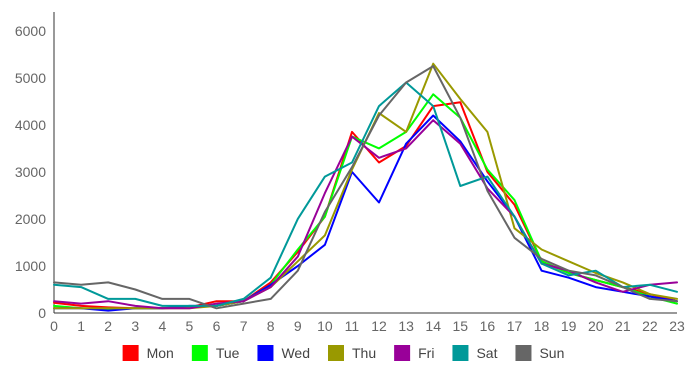 Image resolution: width=687 pixels, height=367 pixels. I want to click on legend-label: Tue, so click(228, 353).